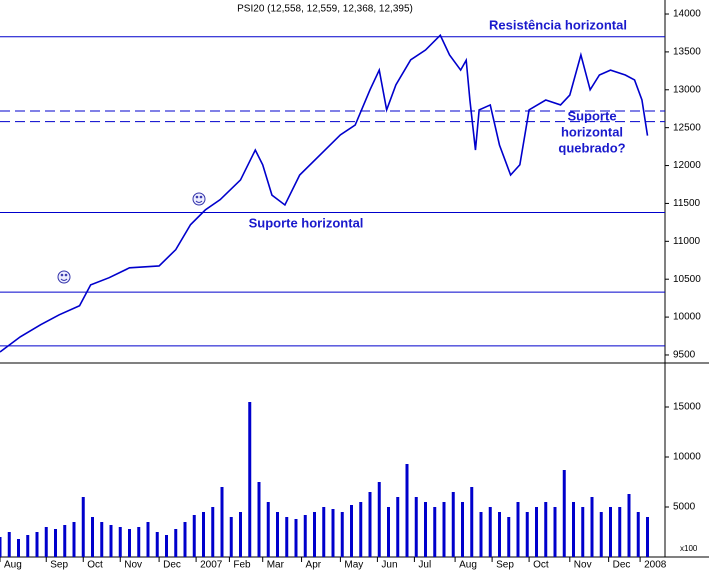 The image size is (709, 570). I want to click on y-tick-label: 14000, so click(687, 14).